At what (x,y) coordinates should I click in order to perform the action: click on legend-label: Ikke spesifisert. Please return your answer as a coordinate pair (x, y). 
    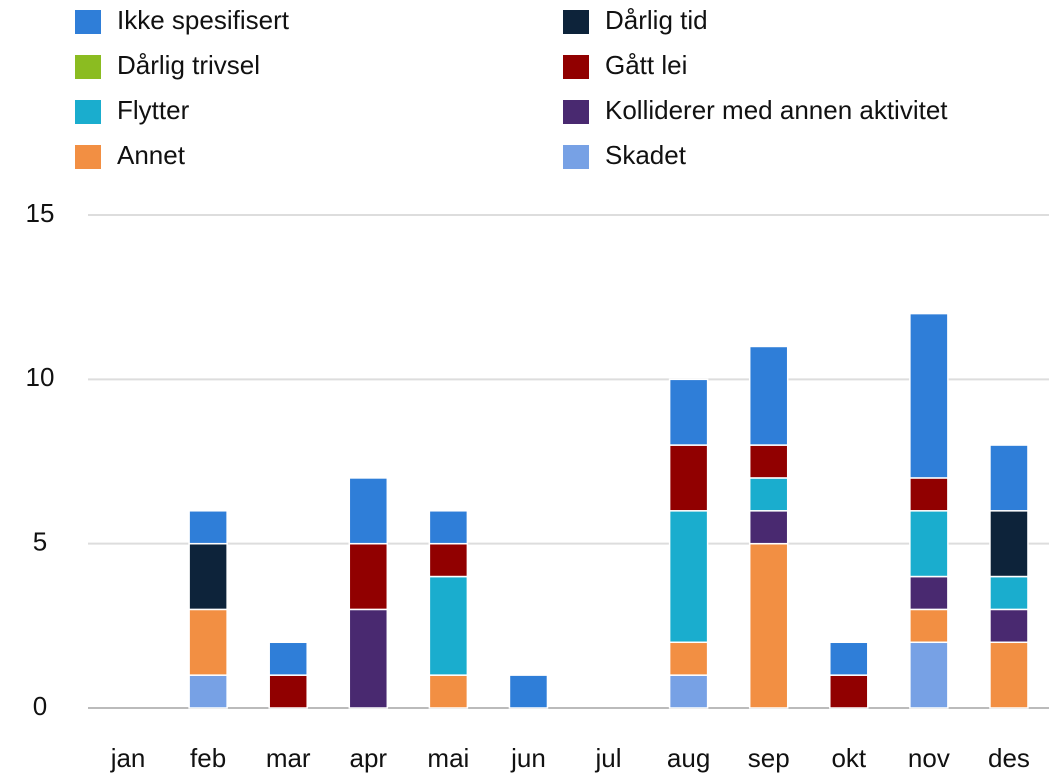
    Looking at the image, I should click on (203, 20).